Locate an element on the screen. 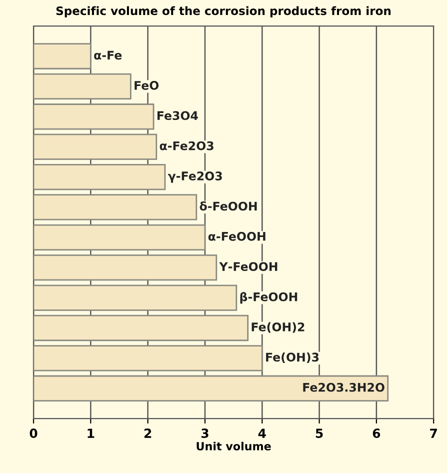  x-tick-label: 6 is located at coordinates (376, 433).